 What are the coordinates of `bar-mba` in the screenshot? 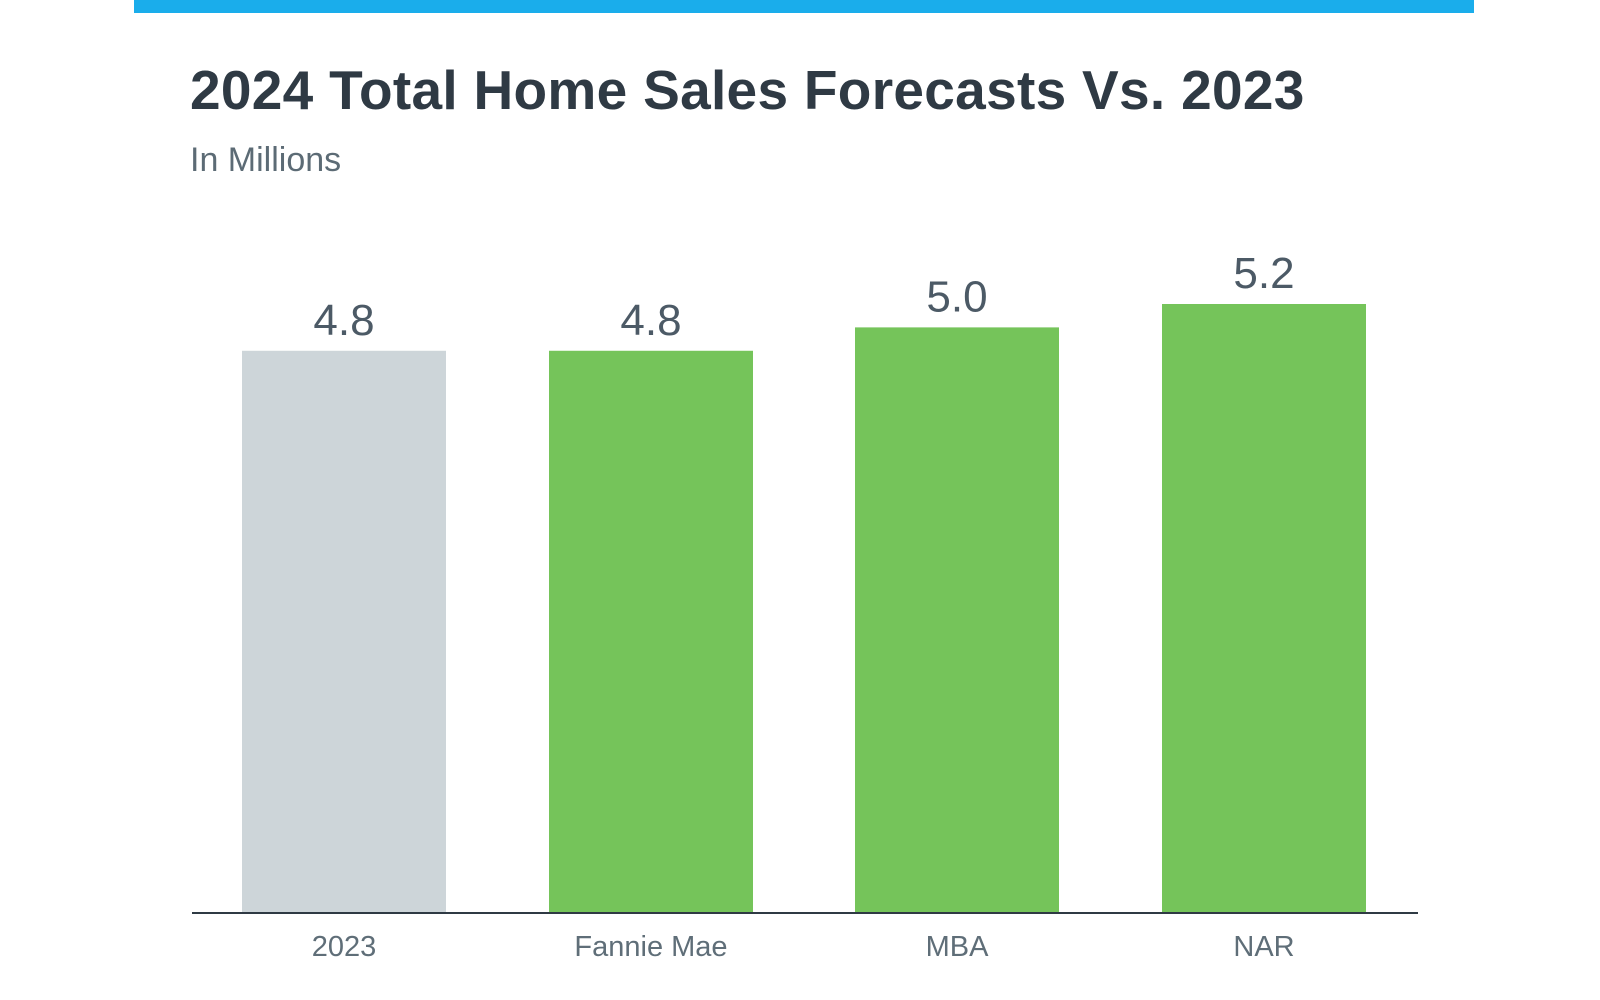 It's located at (957, 619).